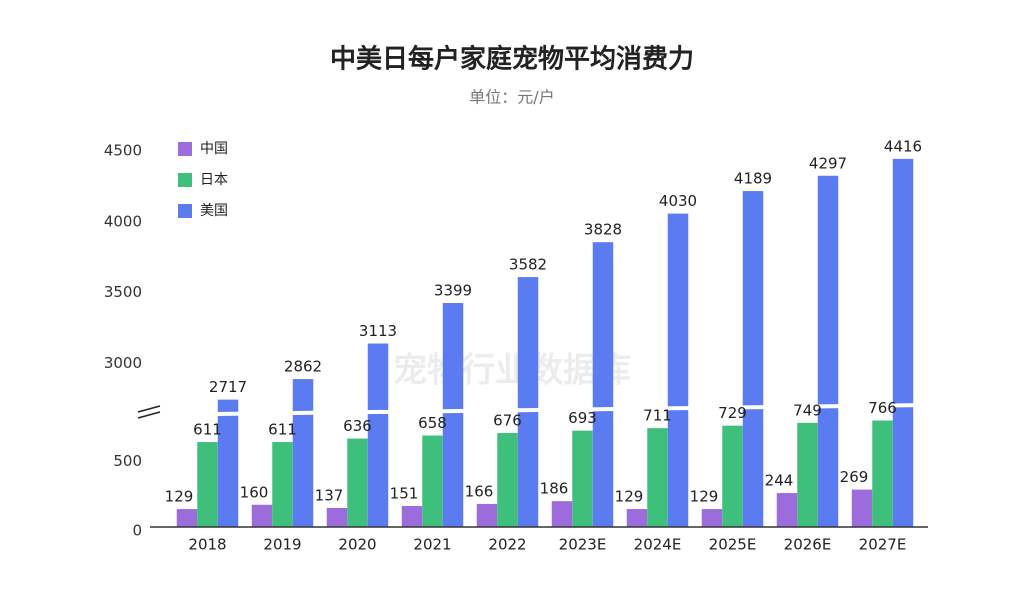 This screenshot has width=1023, height=598. I want to click on y-tick-label: 4000, so click(123, 221).